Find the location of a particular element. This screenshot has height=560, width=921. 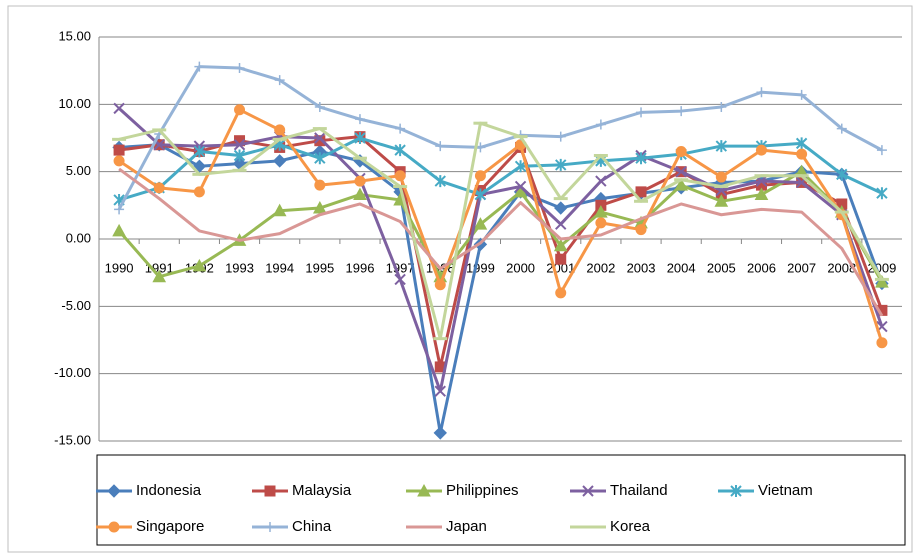

legend-item: China is located at coordinates (292, 526).